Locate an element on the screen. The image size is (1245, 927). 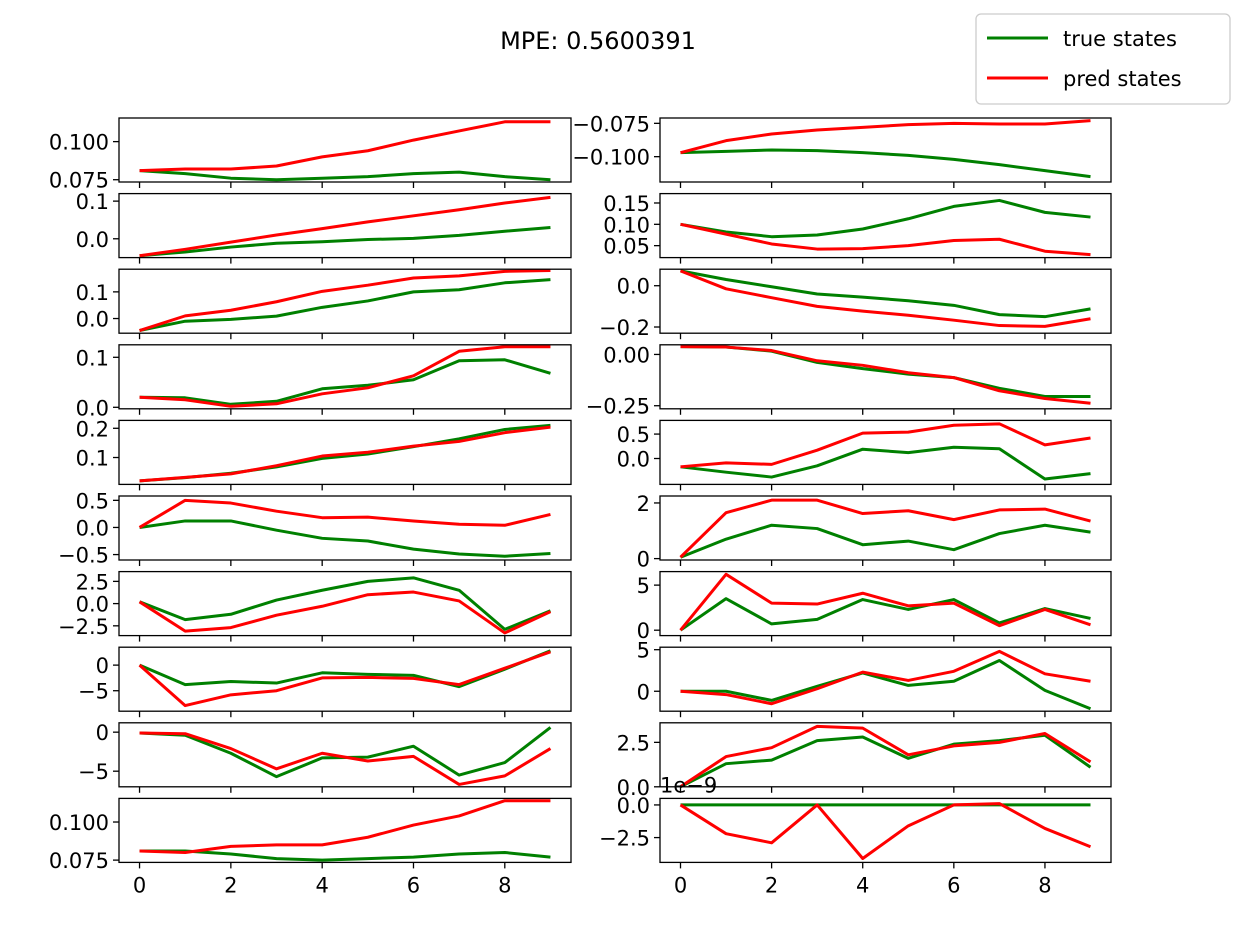
y-tick-label: 2.5 is located at coordinates (92, 582).